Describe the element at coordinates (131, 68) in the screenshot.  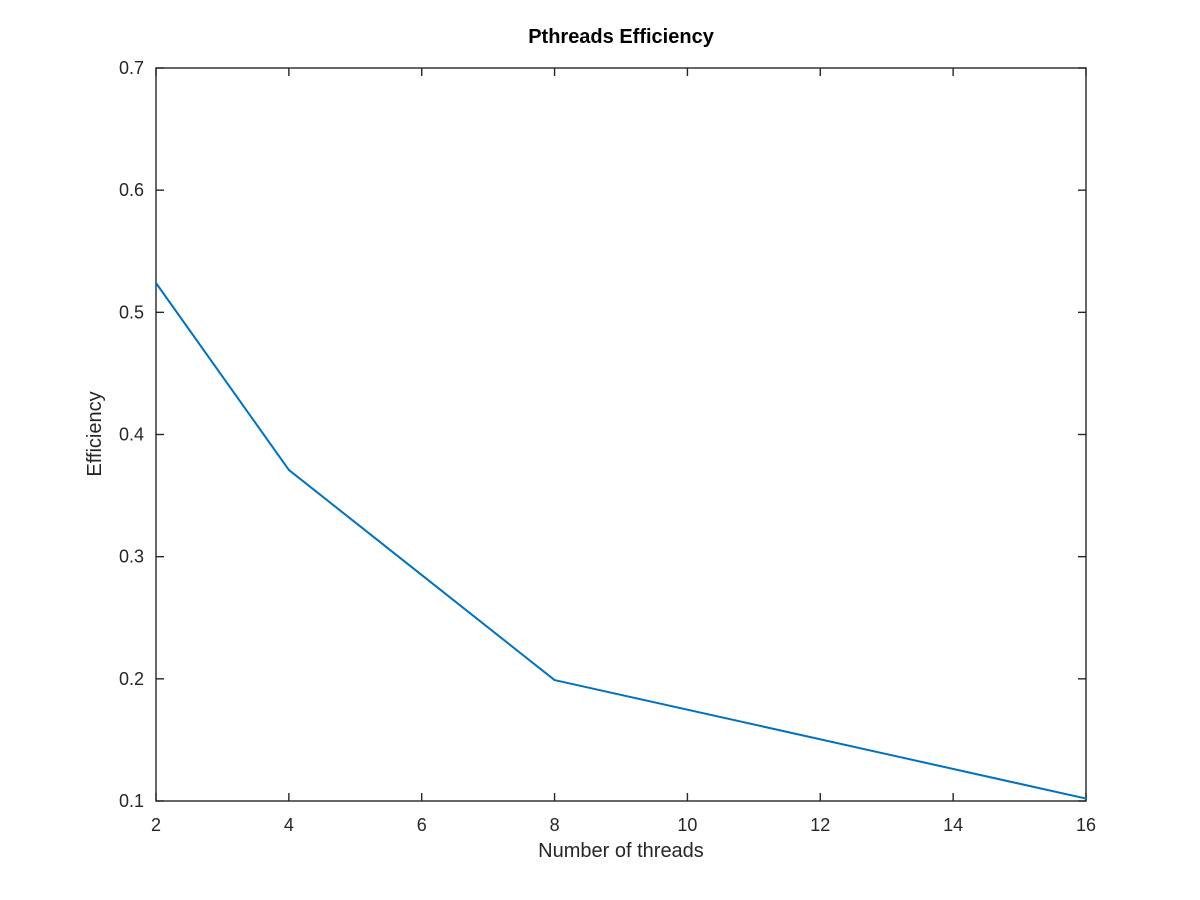
I see `y-tick-label: 0.7` at that location.